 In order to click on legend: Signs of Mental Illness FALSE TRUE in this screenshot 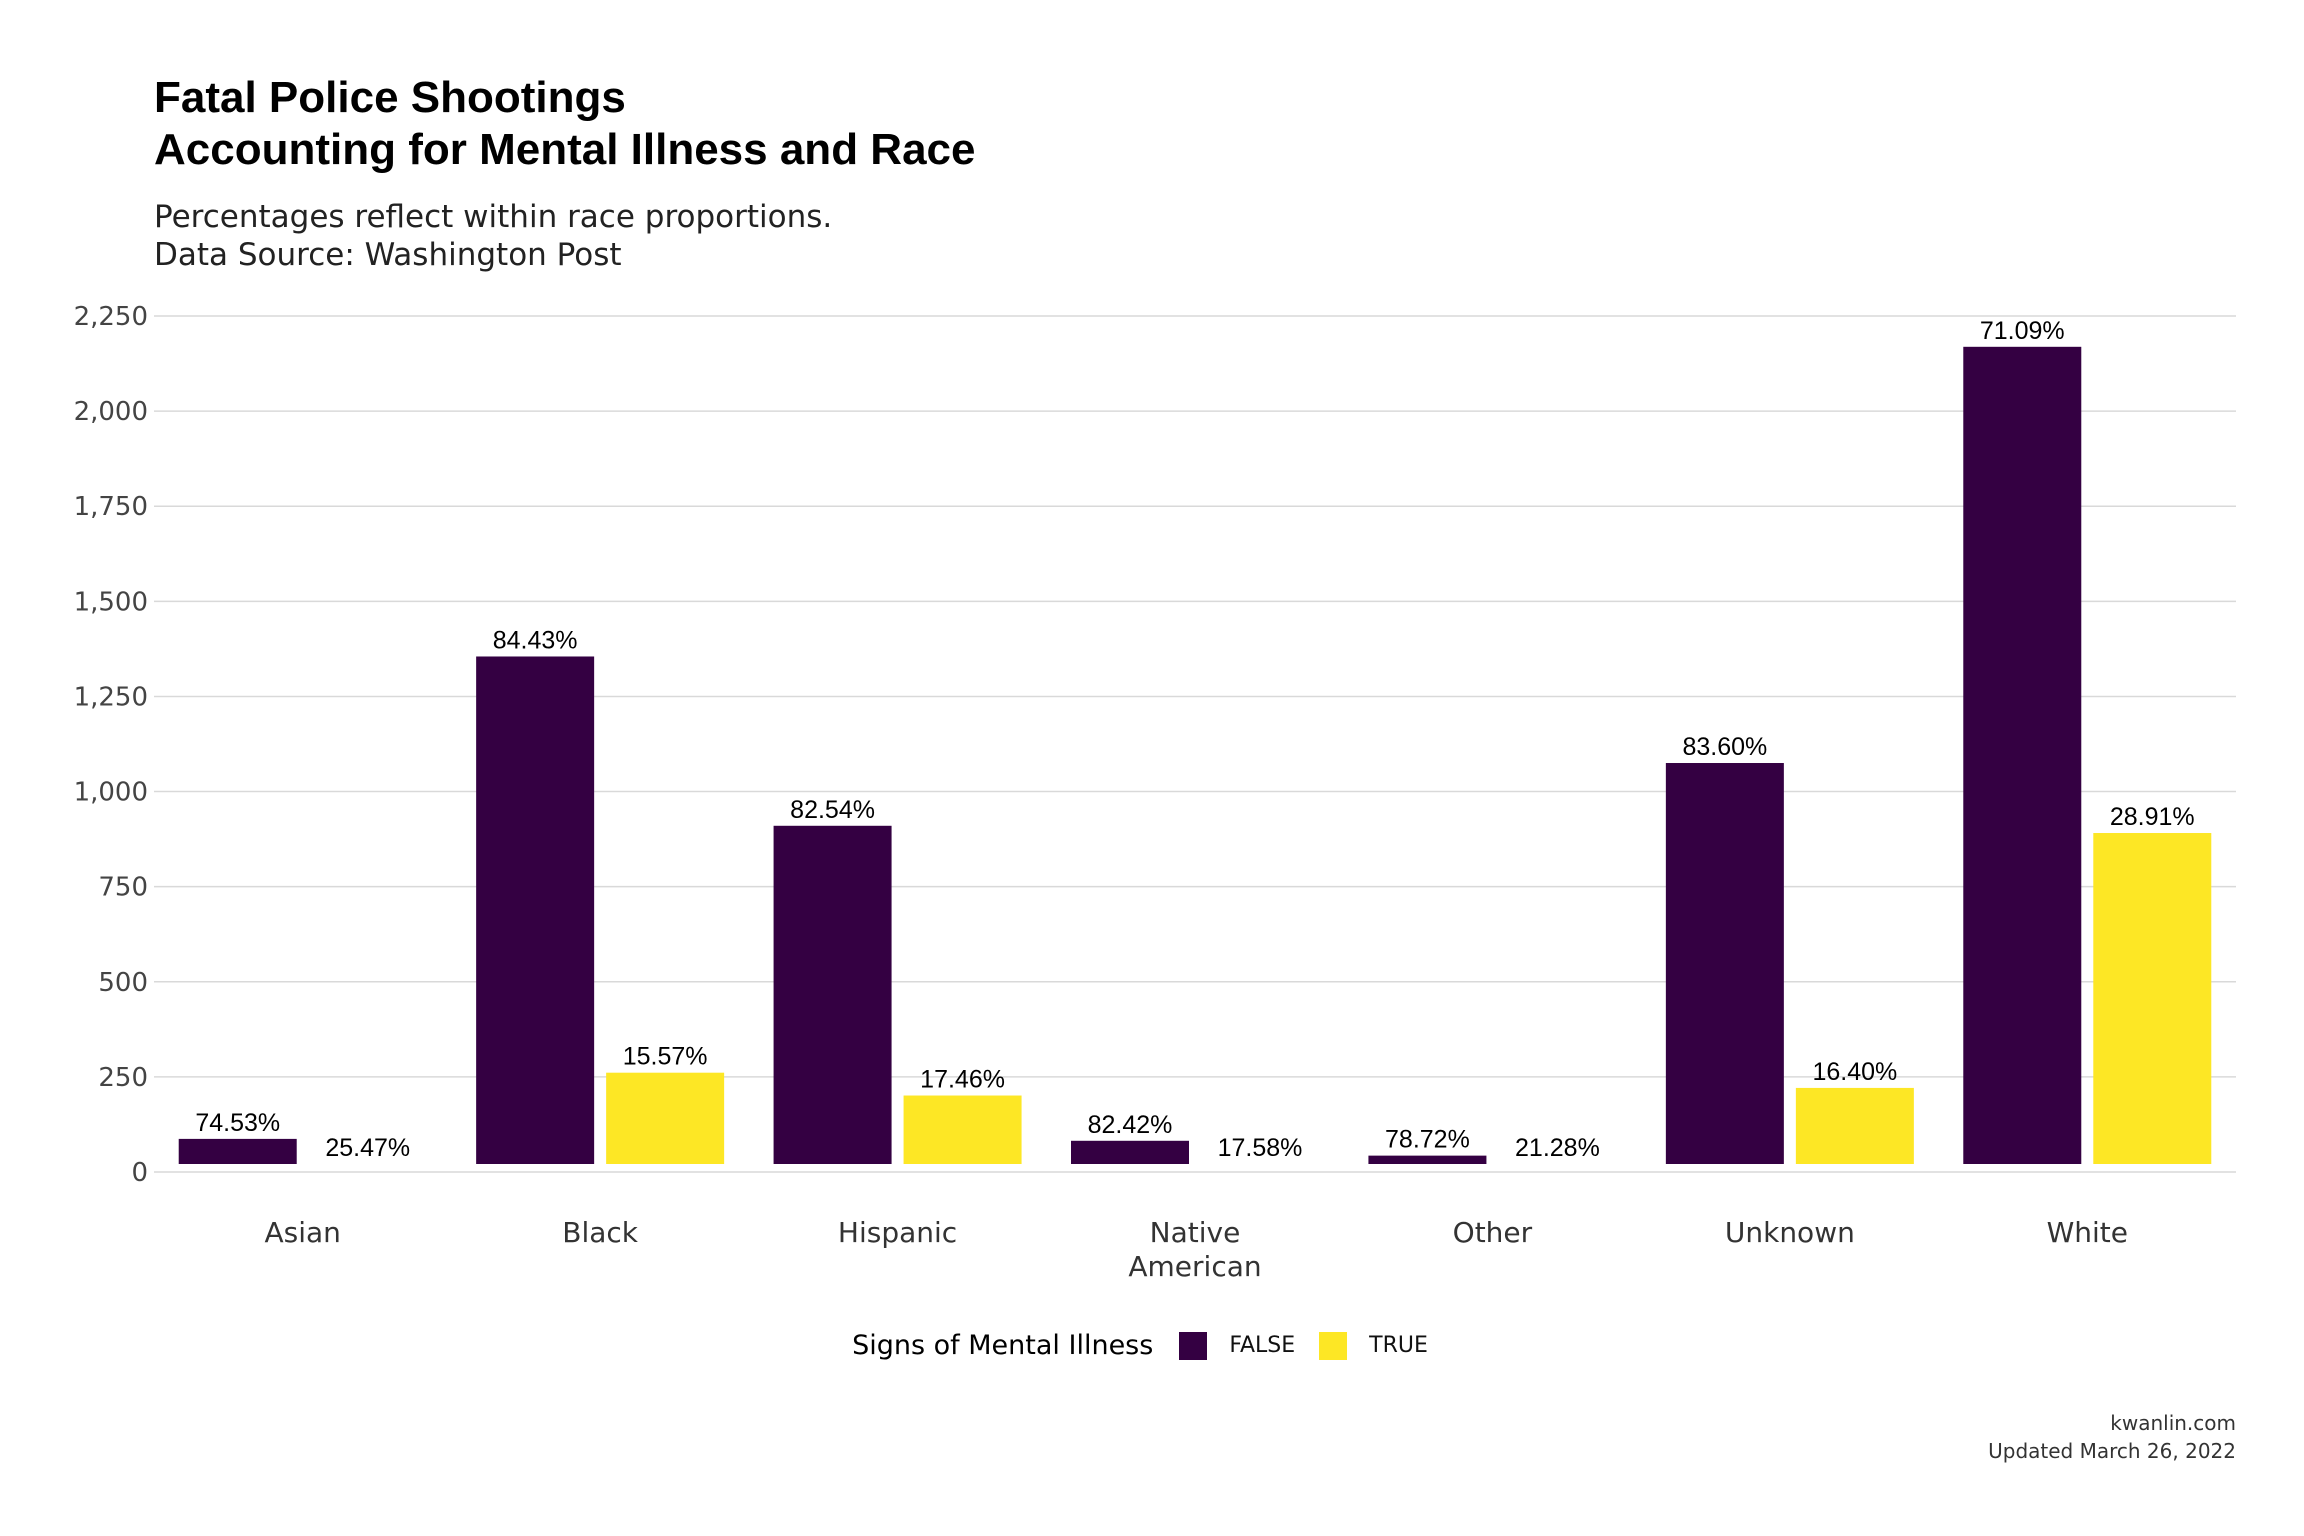, I will do `click(1152, 1345)`.